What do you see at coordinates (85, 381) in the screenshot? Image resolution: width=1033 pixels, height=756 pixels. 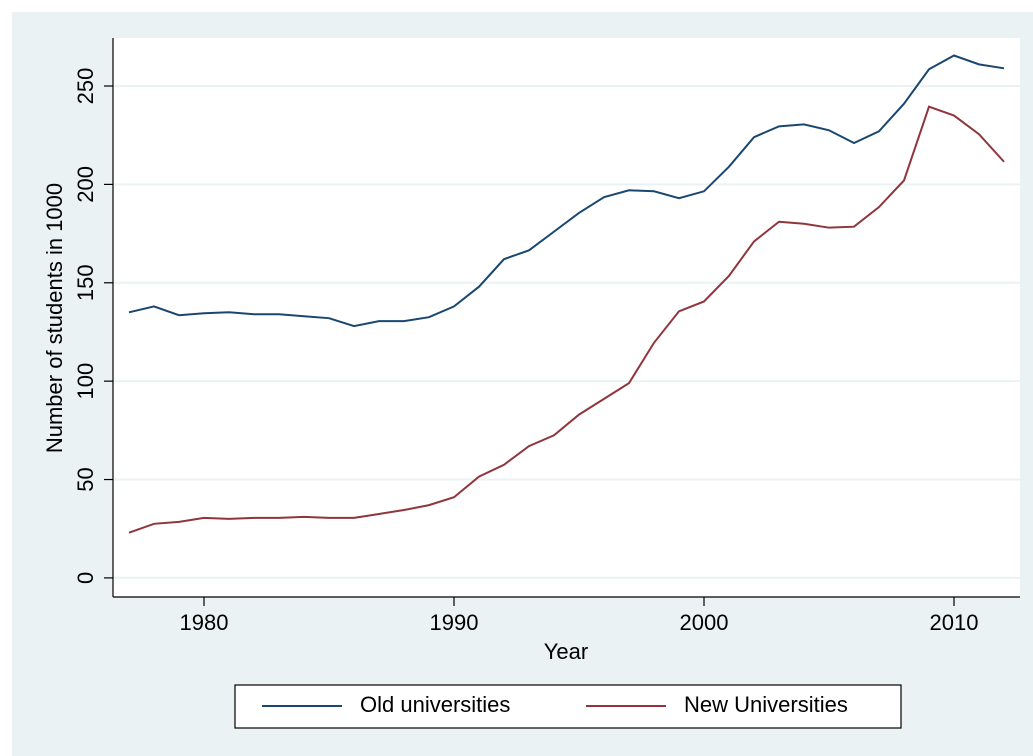 I see `y-tick-label: 100` at bounding box center [85, 381].